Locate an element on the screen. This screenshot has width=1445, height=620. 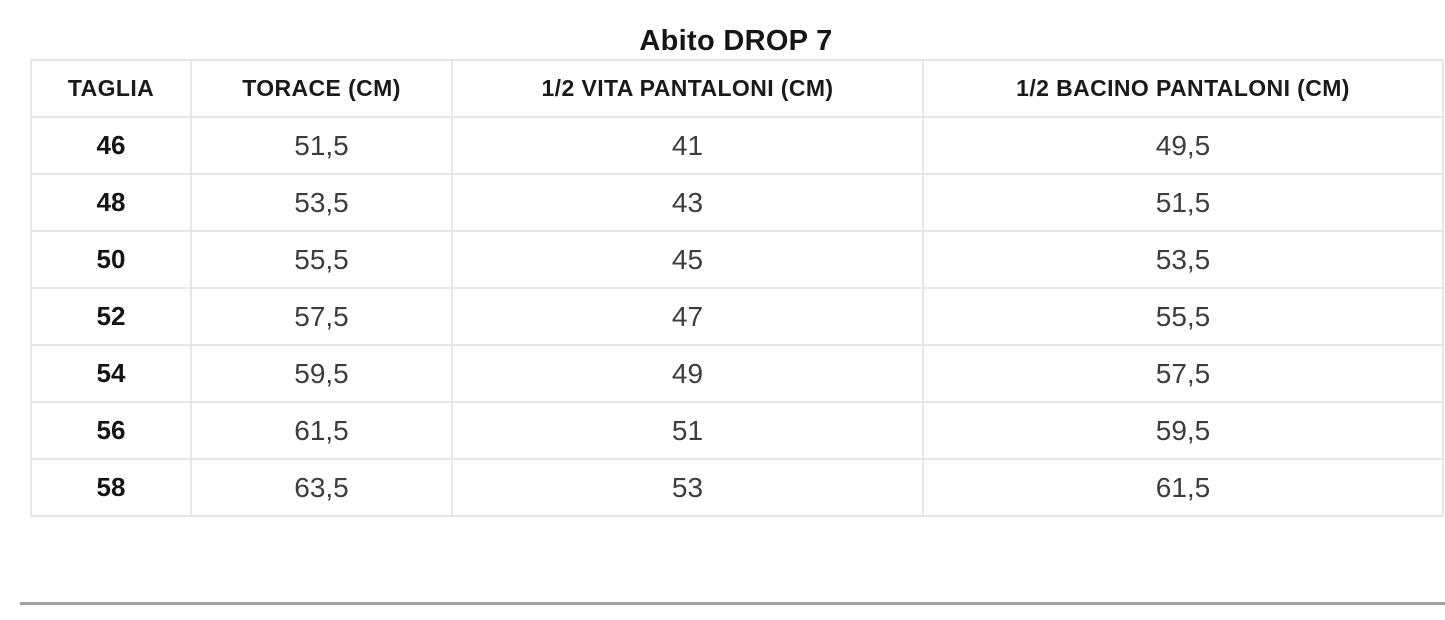
vita-cell: 49 is located at coordinates (687, 373).